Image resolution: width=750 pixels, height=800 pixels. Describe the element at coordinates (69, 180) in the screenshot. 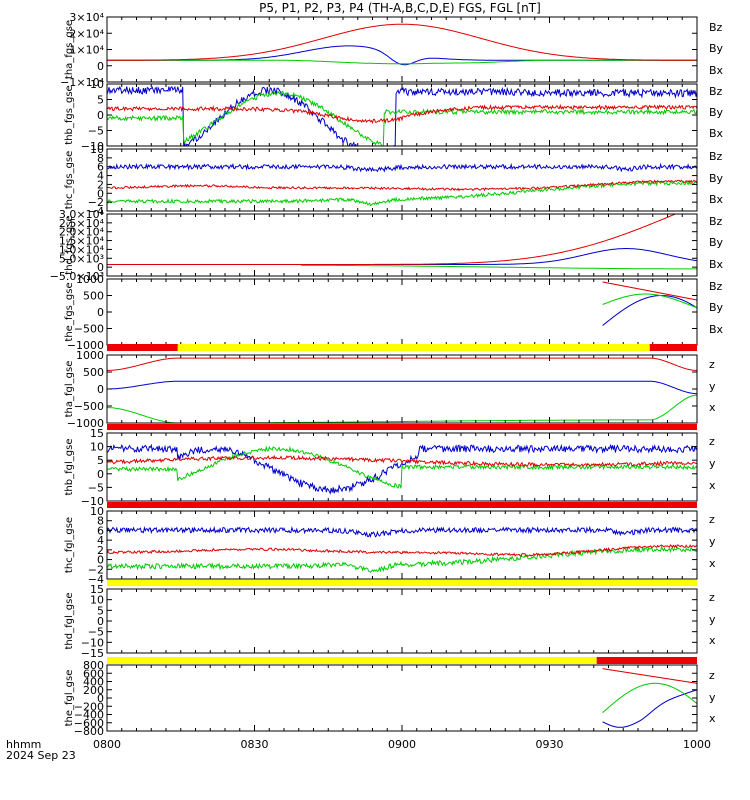

I see `panel-ylabel: thc_fgs_gse` at that location.